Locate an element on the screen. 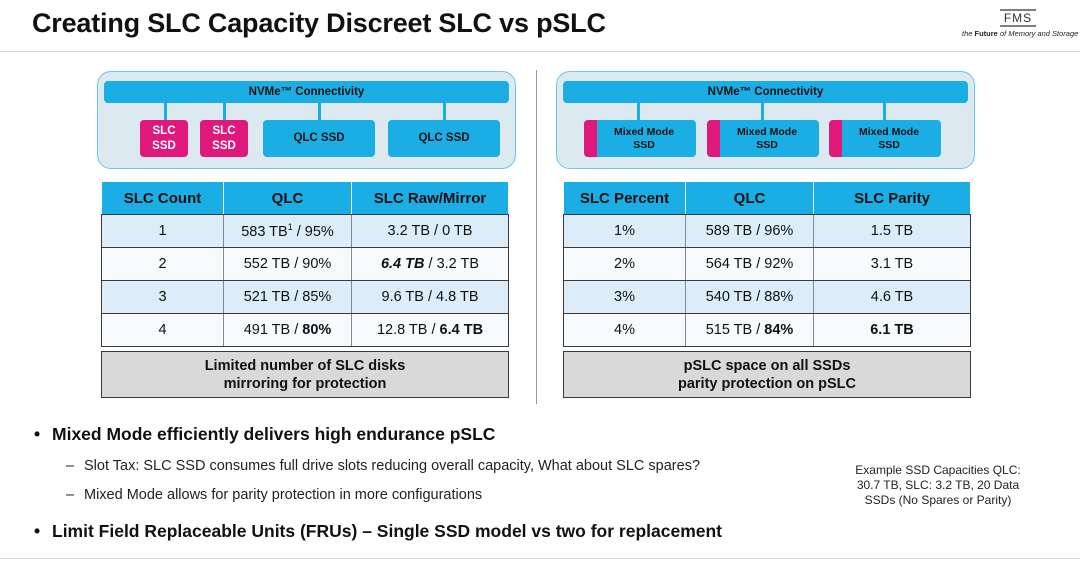  logo-tagline: the Future of Memory and Storage is located at coordinates (1020, 33).